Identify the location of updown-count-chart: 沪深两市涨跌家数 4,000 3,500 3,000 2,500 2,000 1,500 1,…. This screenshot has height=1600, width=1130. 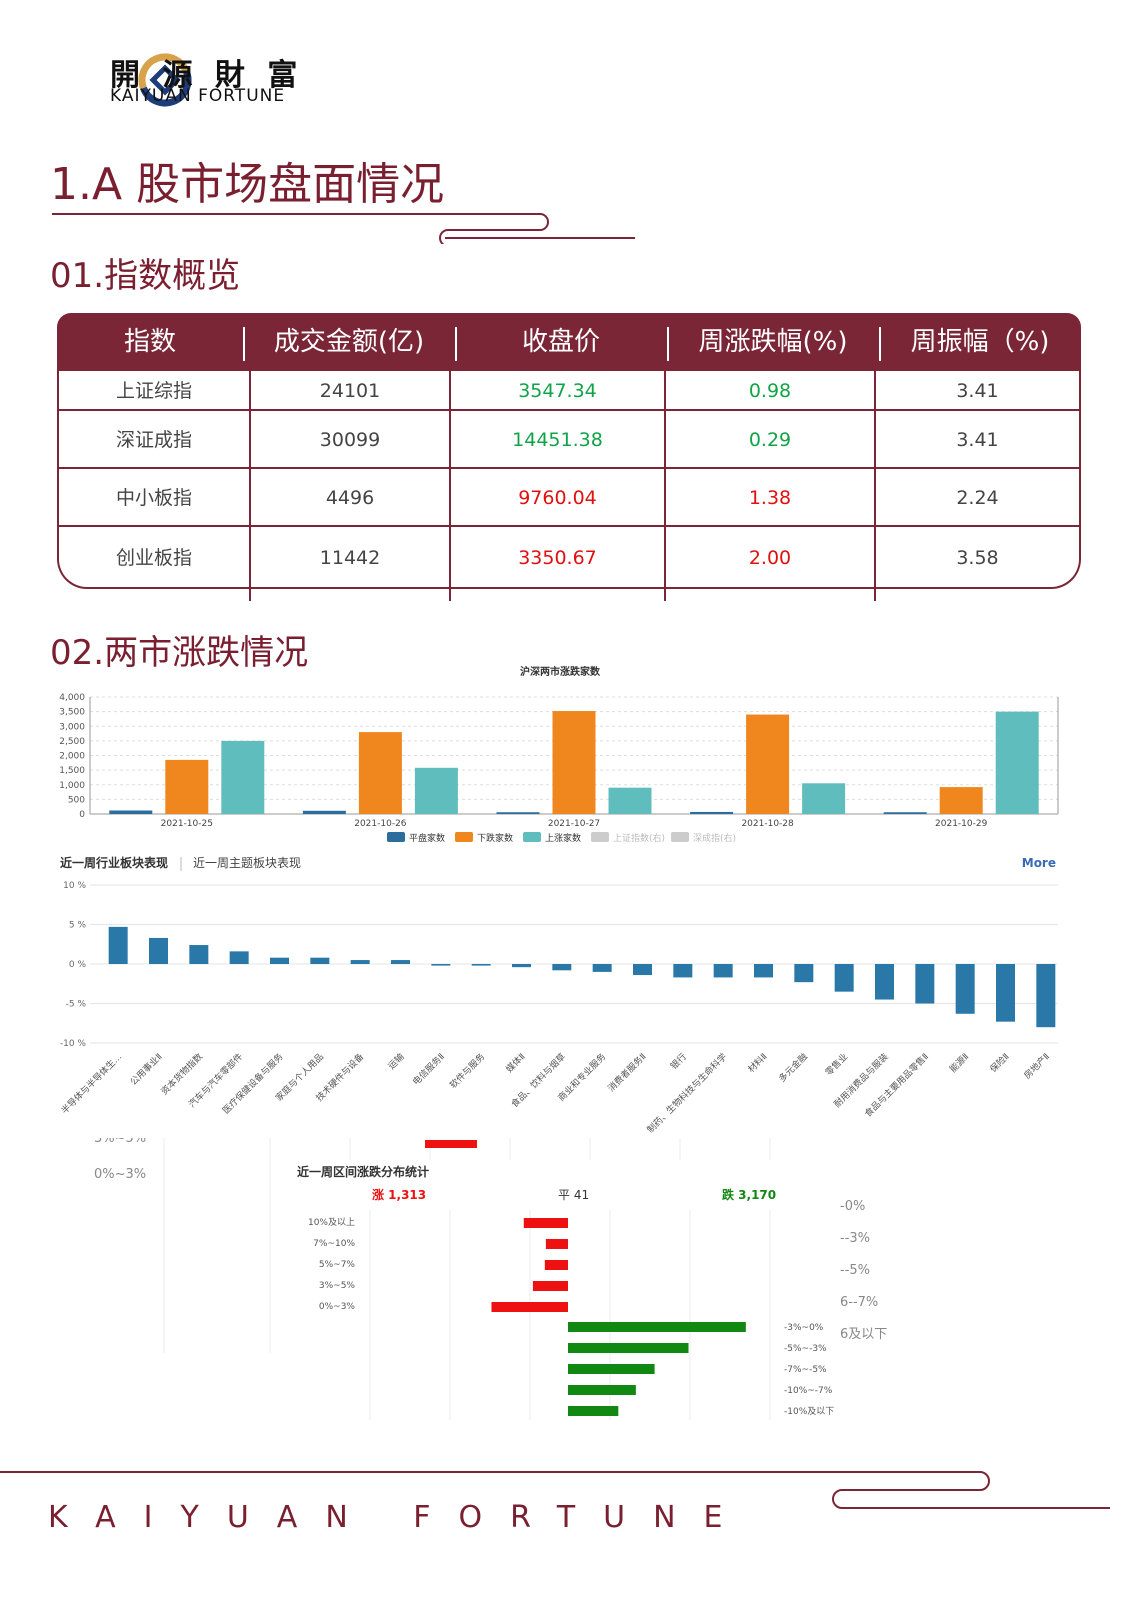
(559, 754).